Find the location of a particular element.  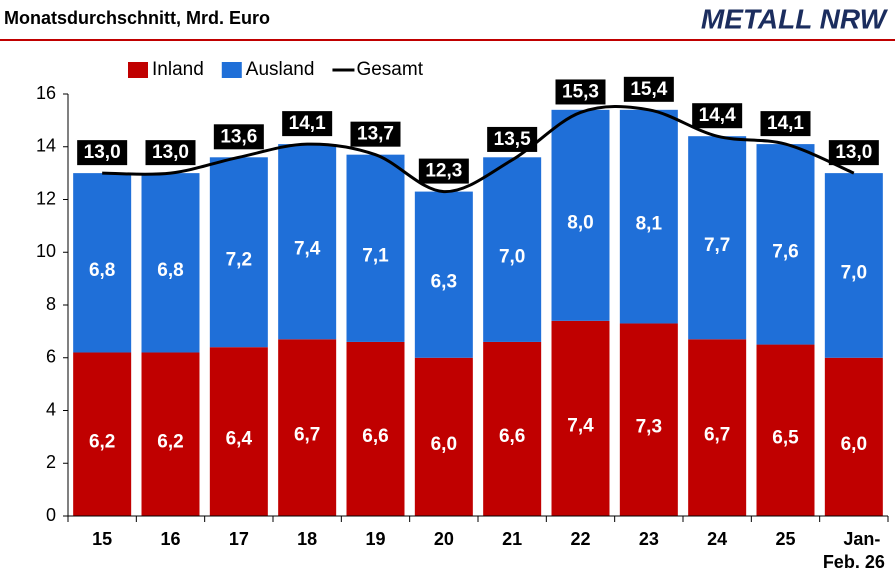

y-tick-label: 16 is located at coordinates (46, 93).